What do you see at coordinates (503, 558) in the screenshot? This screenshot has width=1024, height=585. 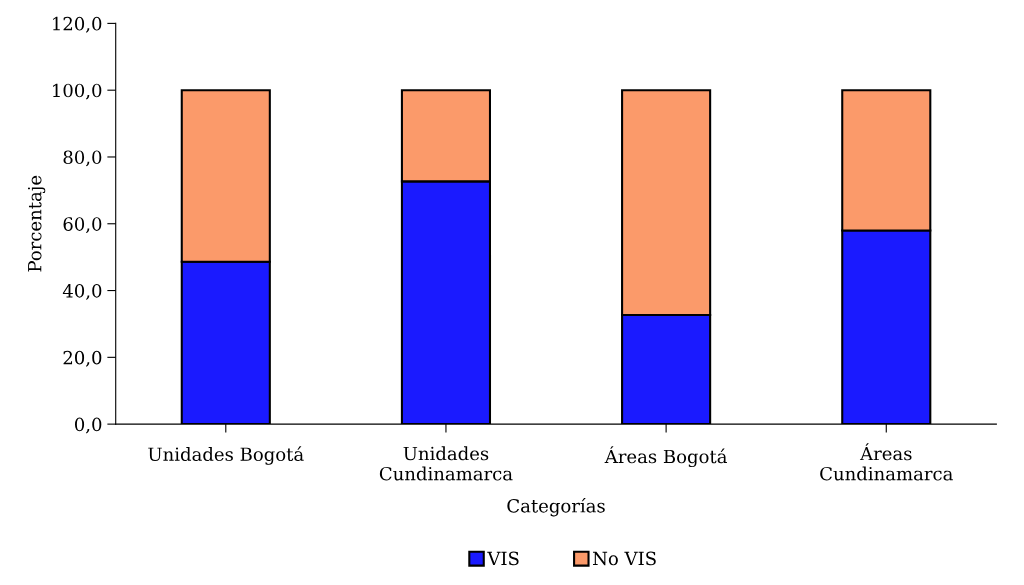 I see `legend-label: VIS` at bounding box center [503, 558].